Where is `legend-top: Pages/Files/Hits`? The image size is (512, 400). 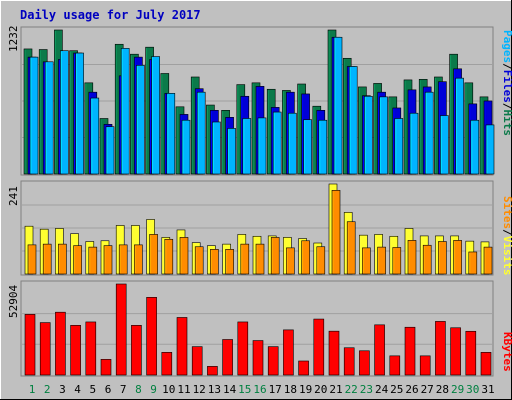
legend-top: Pages/Files/Hits is located at coordinates (506, 83).